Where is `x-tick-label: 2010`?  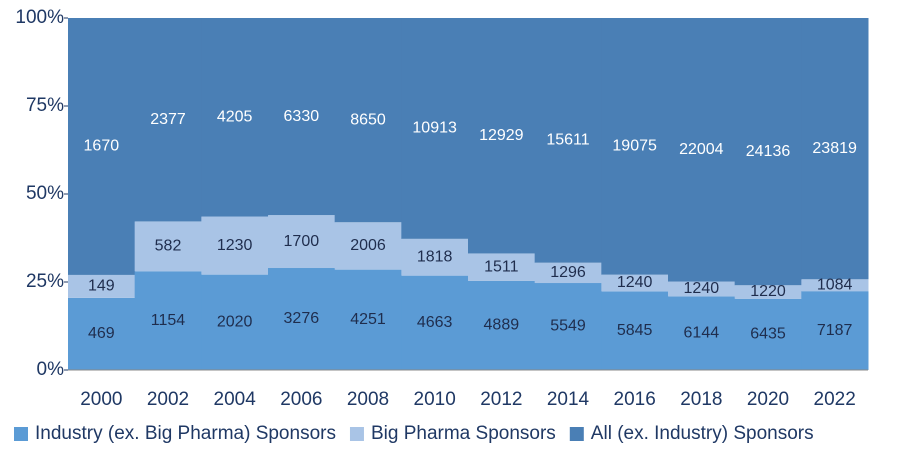 x-tick-label: 2010 is located at coordinates (435, 399).